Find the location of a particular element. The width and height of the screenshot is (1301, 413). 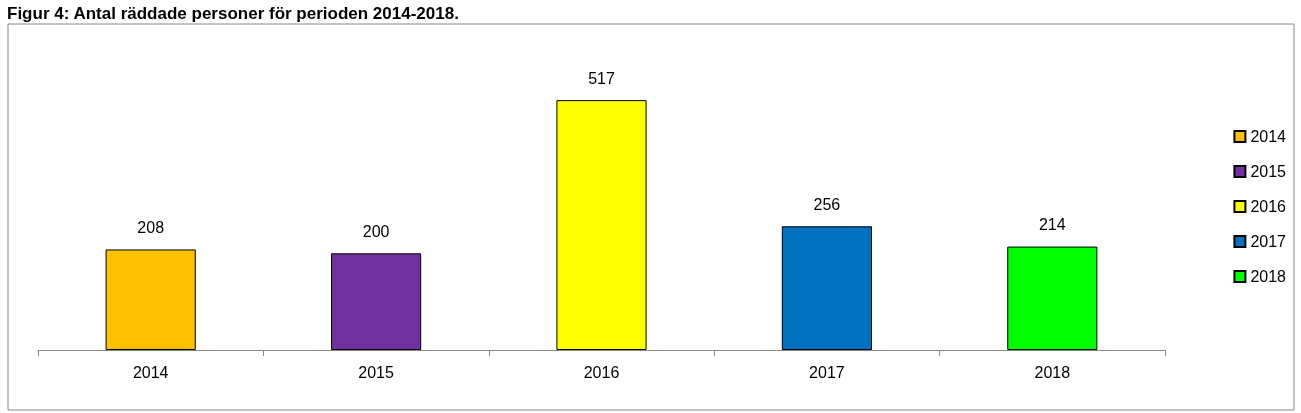

chart-title: Figur 4: Antal räddade personer för perioden 2014-2018. is located at coordinates (233, 13).